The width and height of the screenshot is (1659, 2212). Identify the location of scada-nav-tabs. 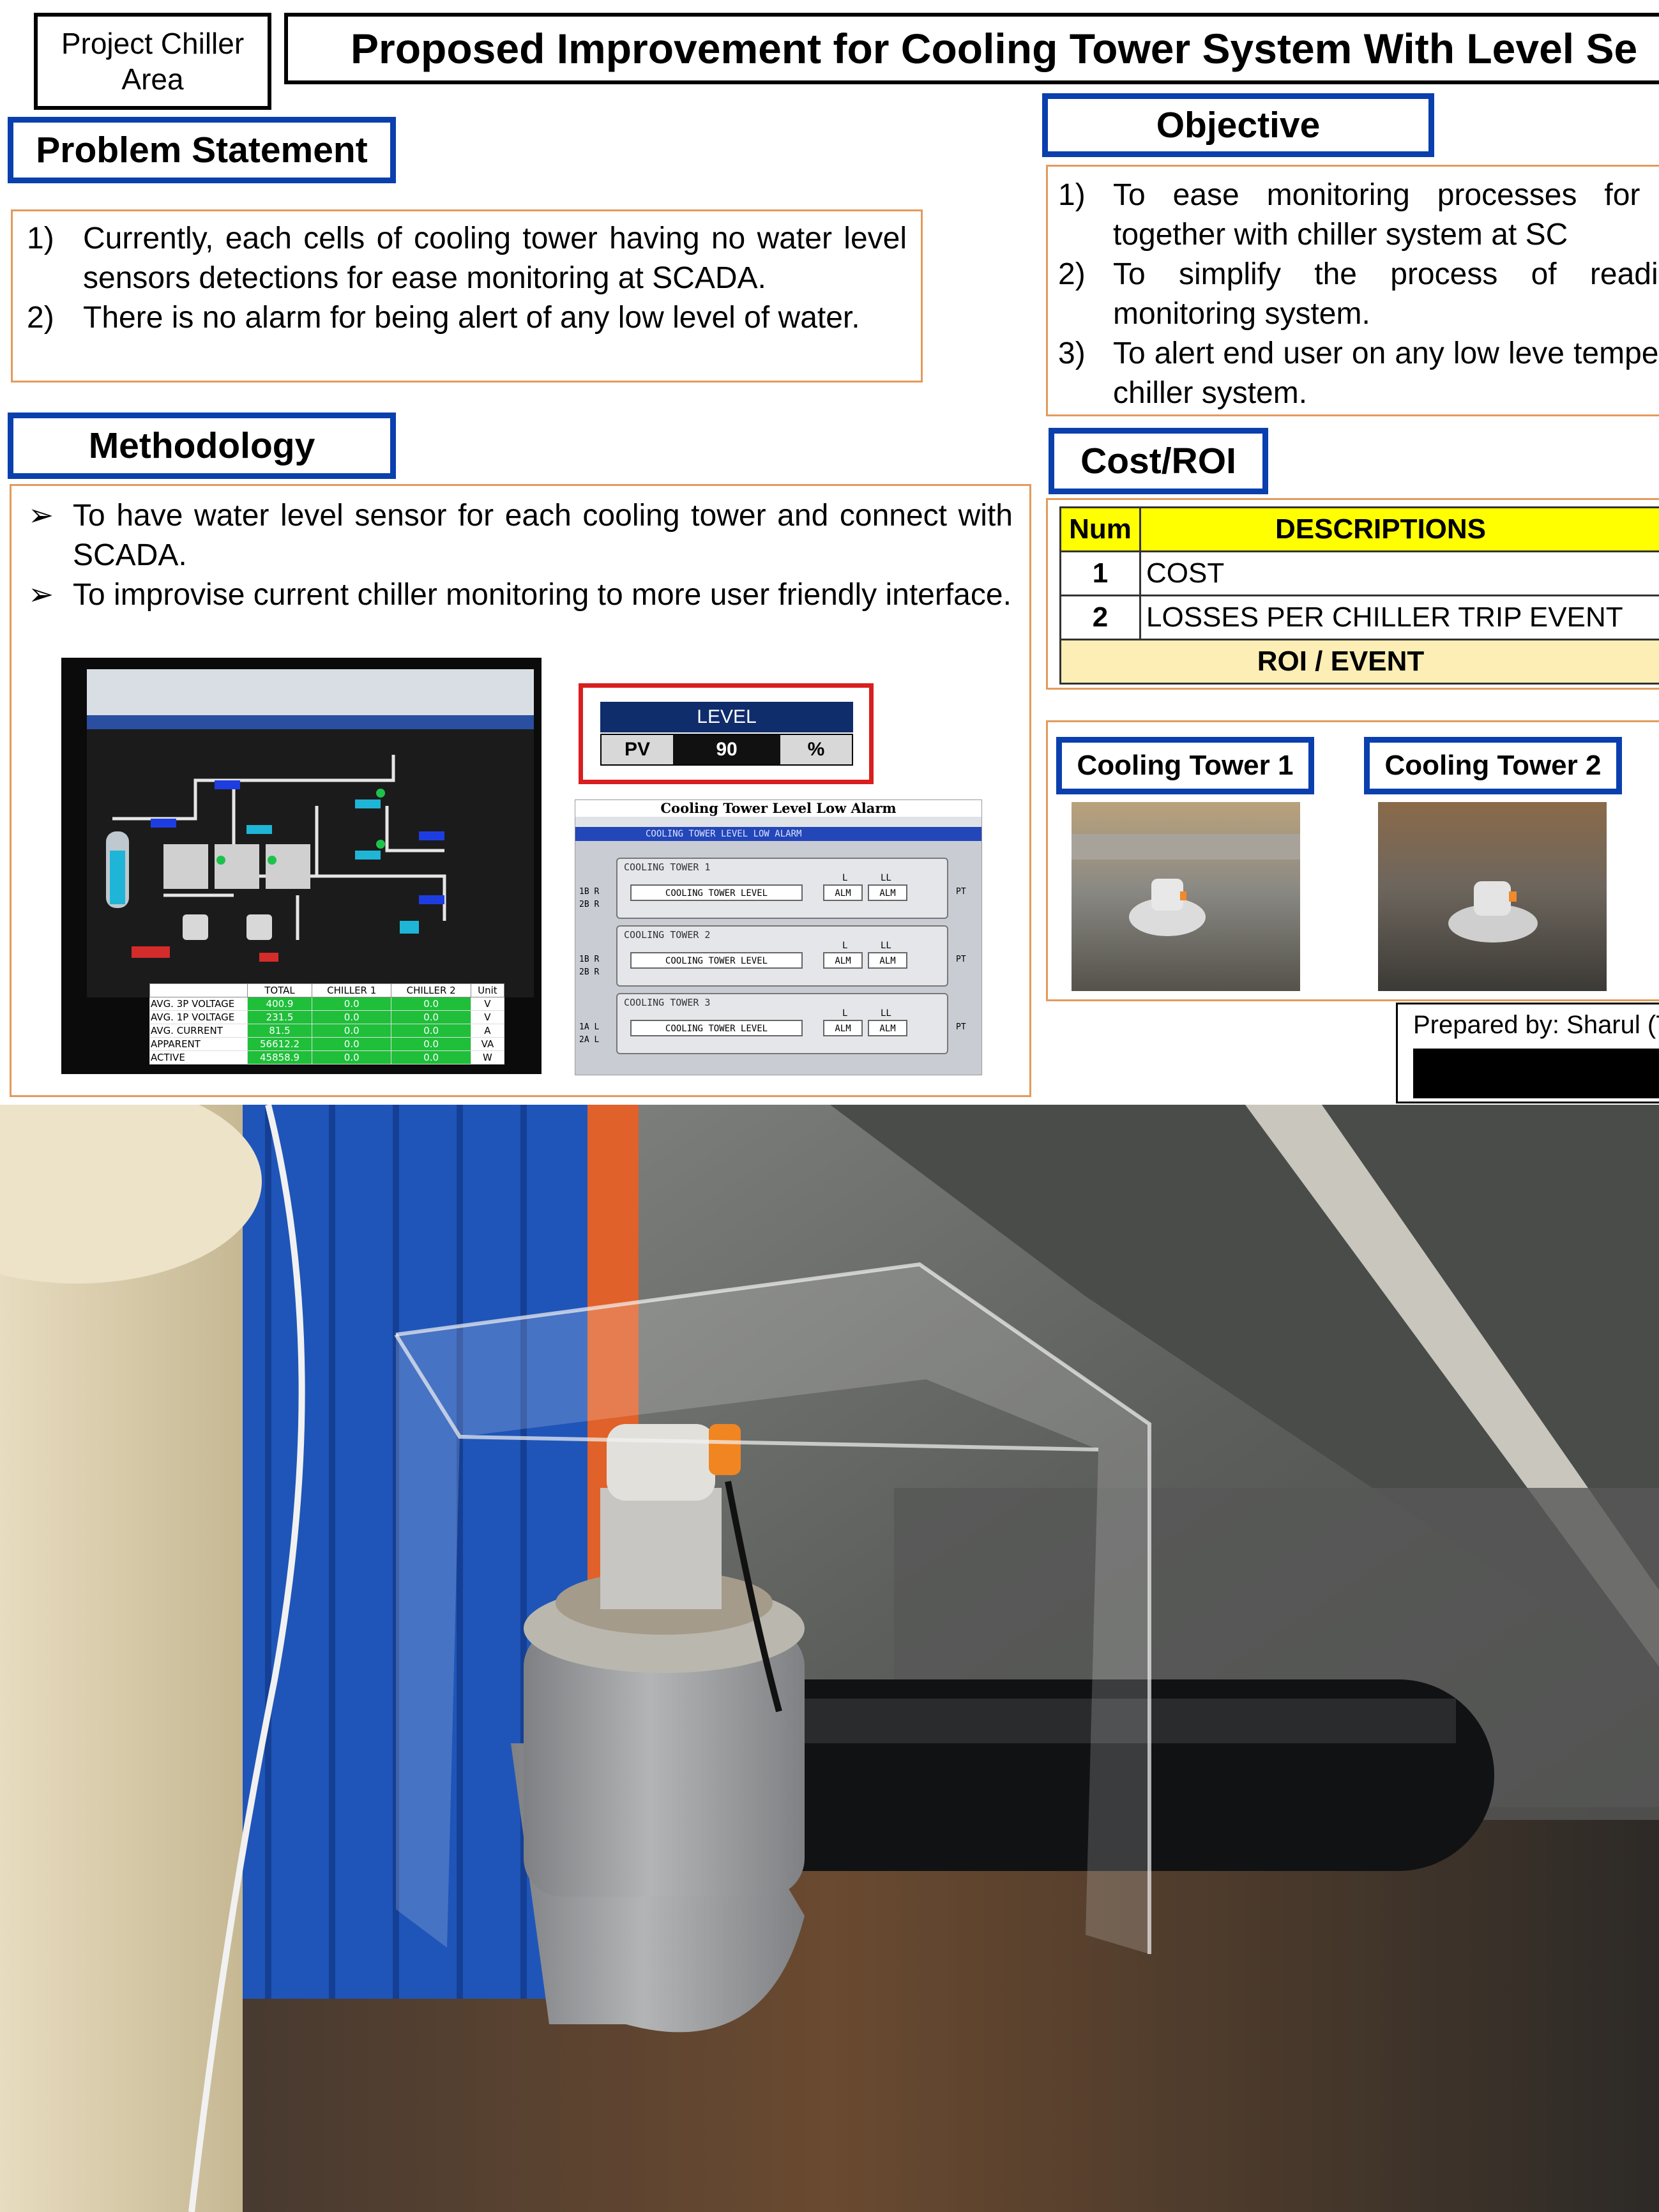
(311, 722).